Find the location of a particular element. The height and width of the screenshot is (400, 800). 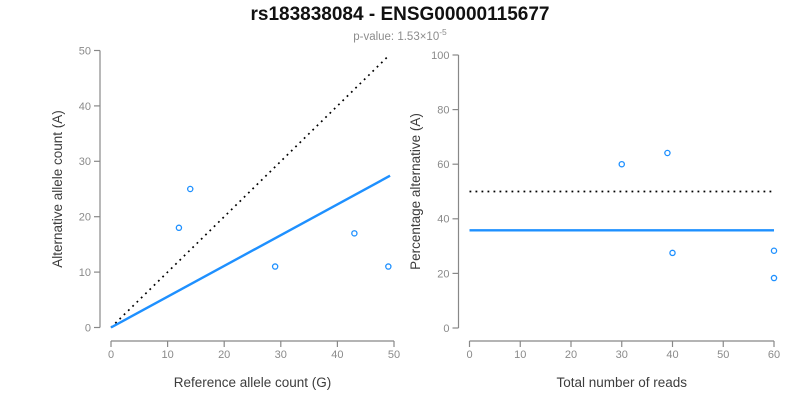

p-value-label: p-value: 1.53×10-5 is located at coordinates (400, 35).